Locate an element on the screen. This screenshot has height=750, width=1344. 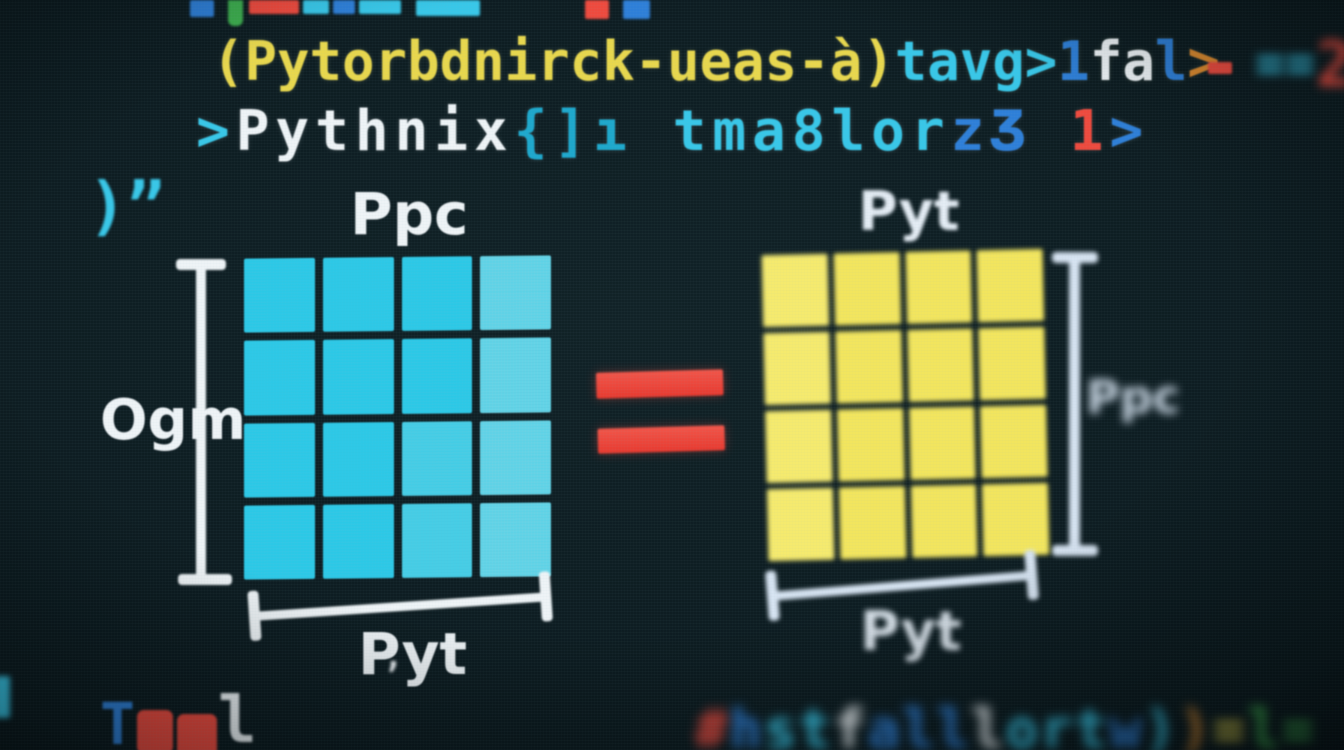
code-token: T is located at coordinates (117, 720).